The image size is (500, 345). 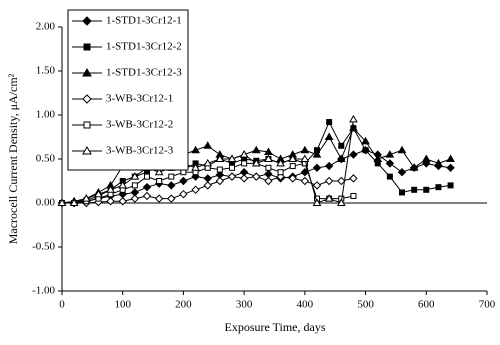 What do you see at coordinates (13, 158) in the screenshot?
I see `y-axis-label: Macrocell Current Density, μA/cm²` at bounding box center [13, 158].